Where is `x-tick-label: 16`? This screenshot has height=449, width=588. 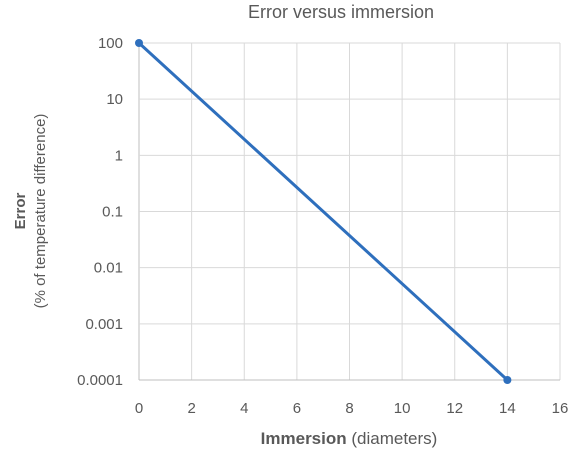
x-tick-label: 16 is located at coordinates (560, 408).